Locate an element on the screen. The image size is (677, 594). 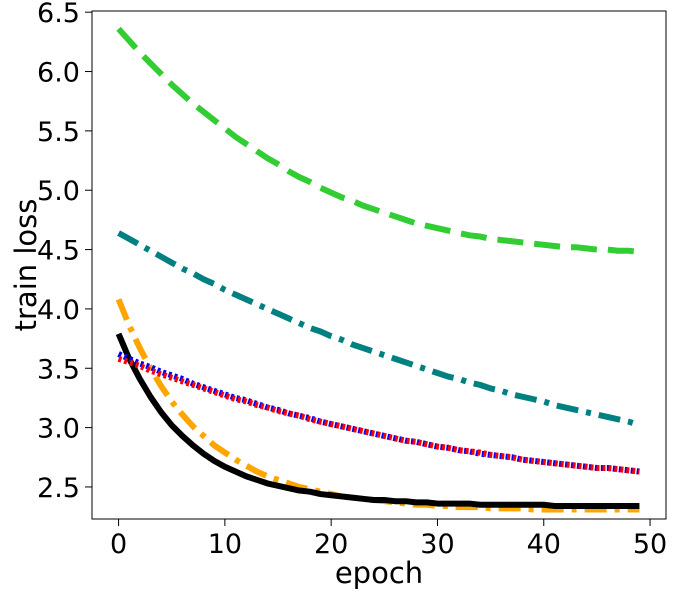
x-tick-label: 0 is located at coordinates (118, 544).